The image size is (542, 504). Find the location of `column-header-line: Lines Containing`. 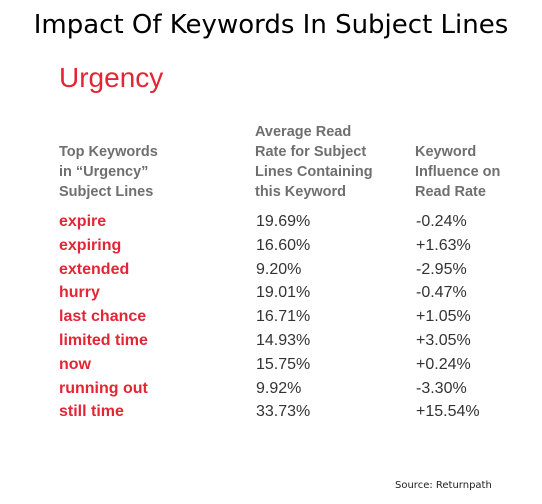

column-header-line: Lines Containing is located at coordinates (314, 172).